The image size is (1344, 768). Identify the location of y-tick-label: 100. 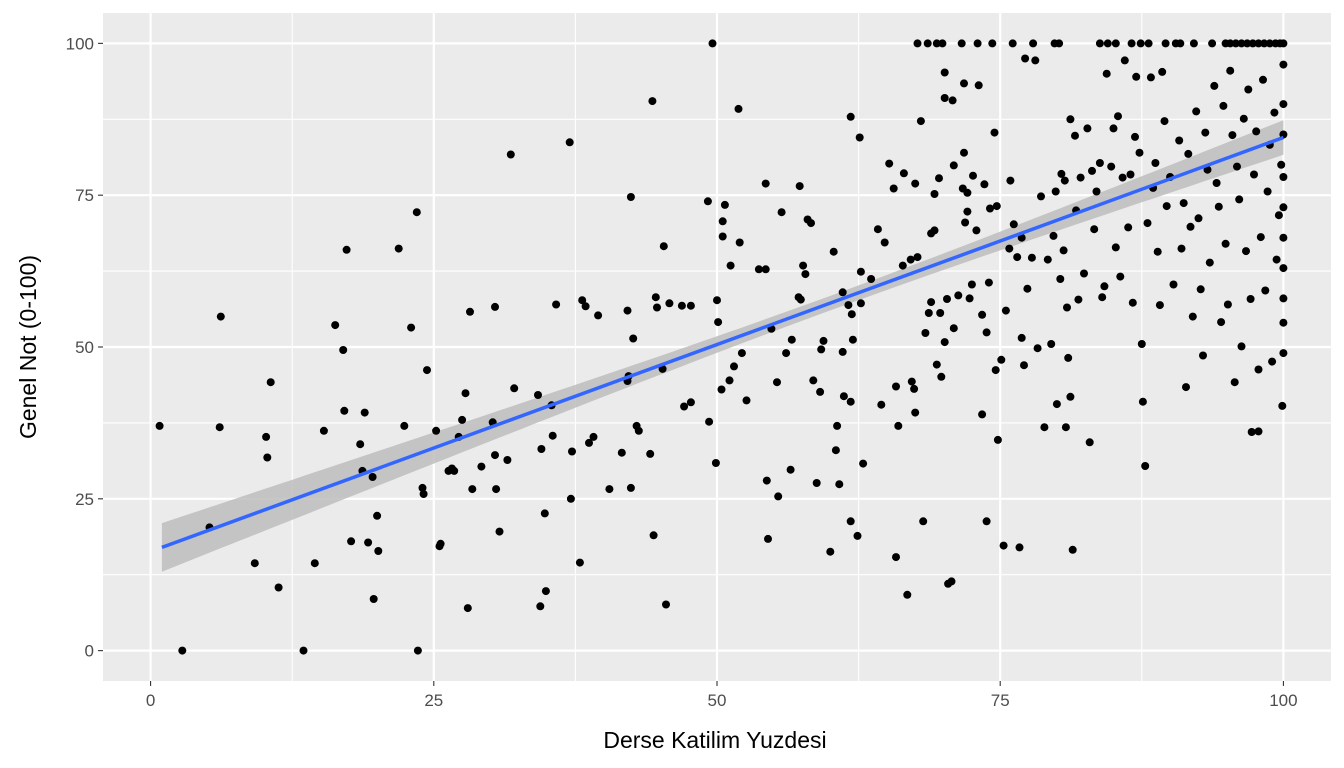
(80, 43).